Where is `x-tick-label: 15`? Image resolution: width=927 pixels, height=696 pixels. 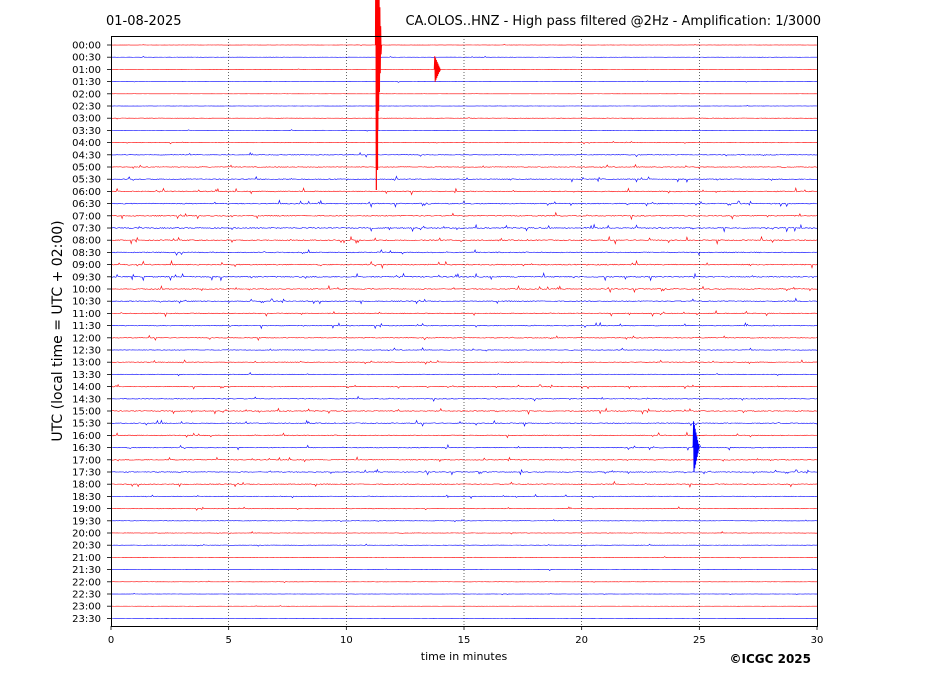
x-tick-label: 15 is located at coordinates (464, 640).